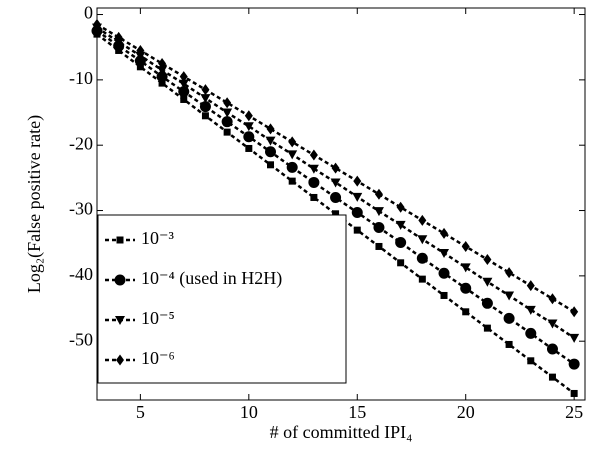 The height and width of the screenshot is (455, 600). I want to click on y-tick-label: -40, so click(81, 274).